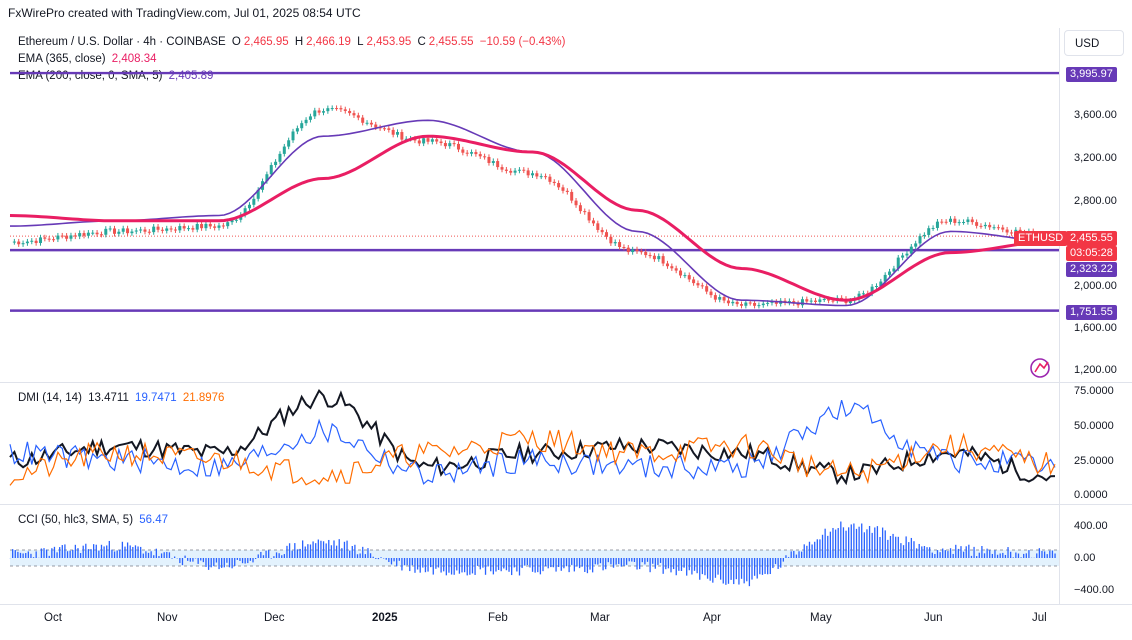  Describe the element at coordinates (1041, 238) in the screenshot. I see `symbol-price-tag: ETHUSD` at that location.